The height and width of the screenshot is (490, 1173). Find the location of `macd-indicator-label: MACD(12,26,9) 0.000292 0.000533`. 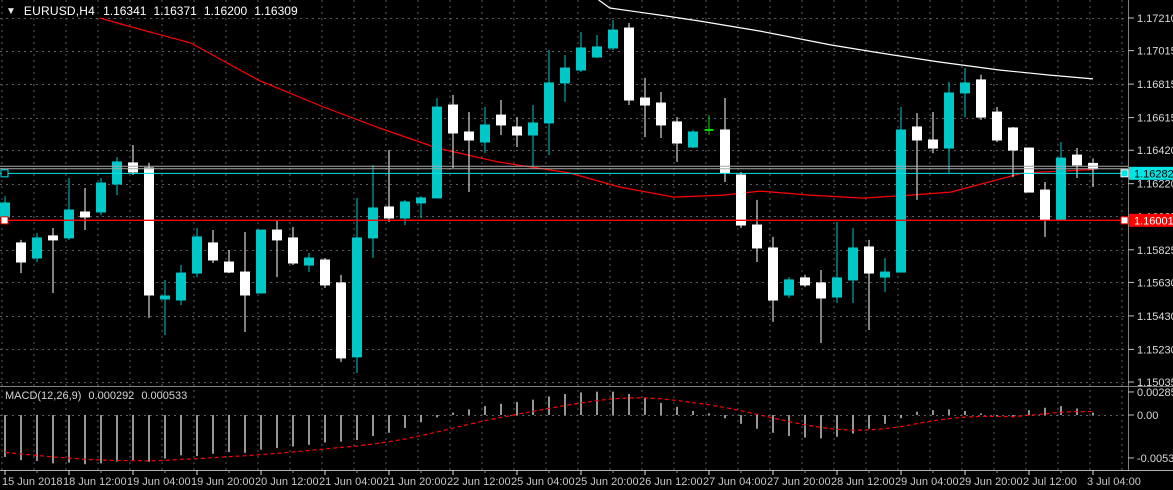

macd-indicator-label: MACD(12,26,9) 0.000292 0.000533 is located at coordinates (96, 396).